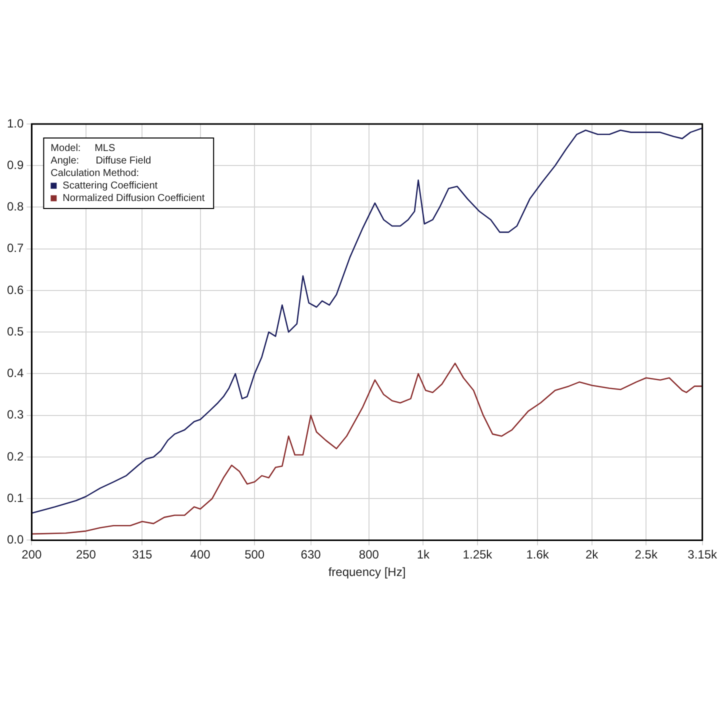  Describe the element at coordinates (15, 331) in the screenshot. I see `y-tick-label: 0.5` at that location.